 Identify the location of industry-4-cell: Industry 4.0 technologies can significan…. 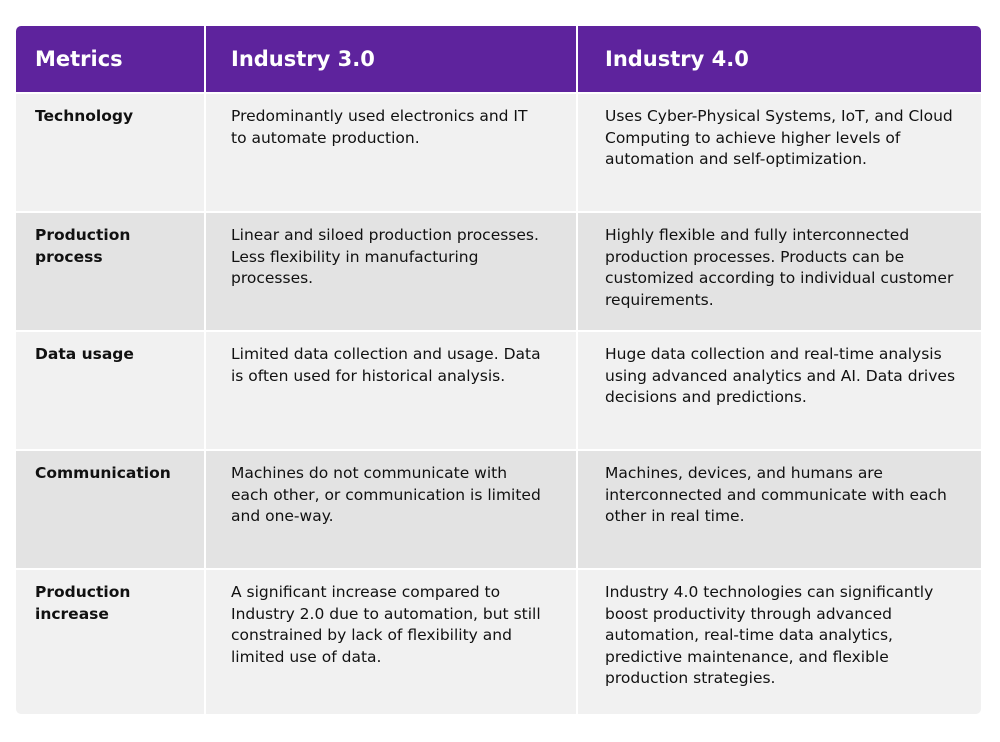
(779, 642).